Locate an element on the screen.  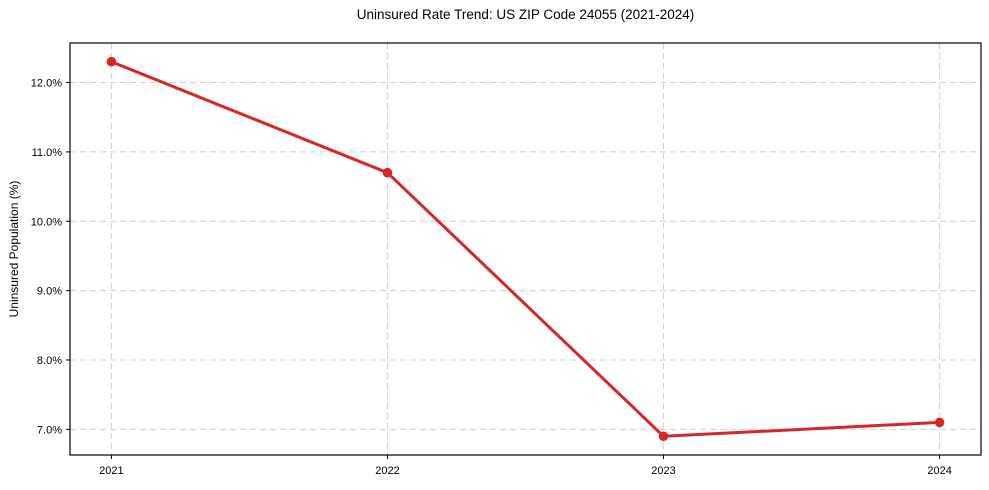
y-tick-label: 9.0% is located at coordinates (49, 292).